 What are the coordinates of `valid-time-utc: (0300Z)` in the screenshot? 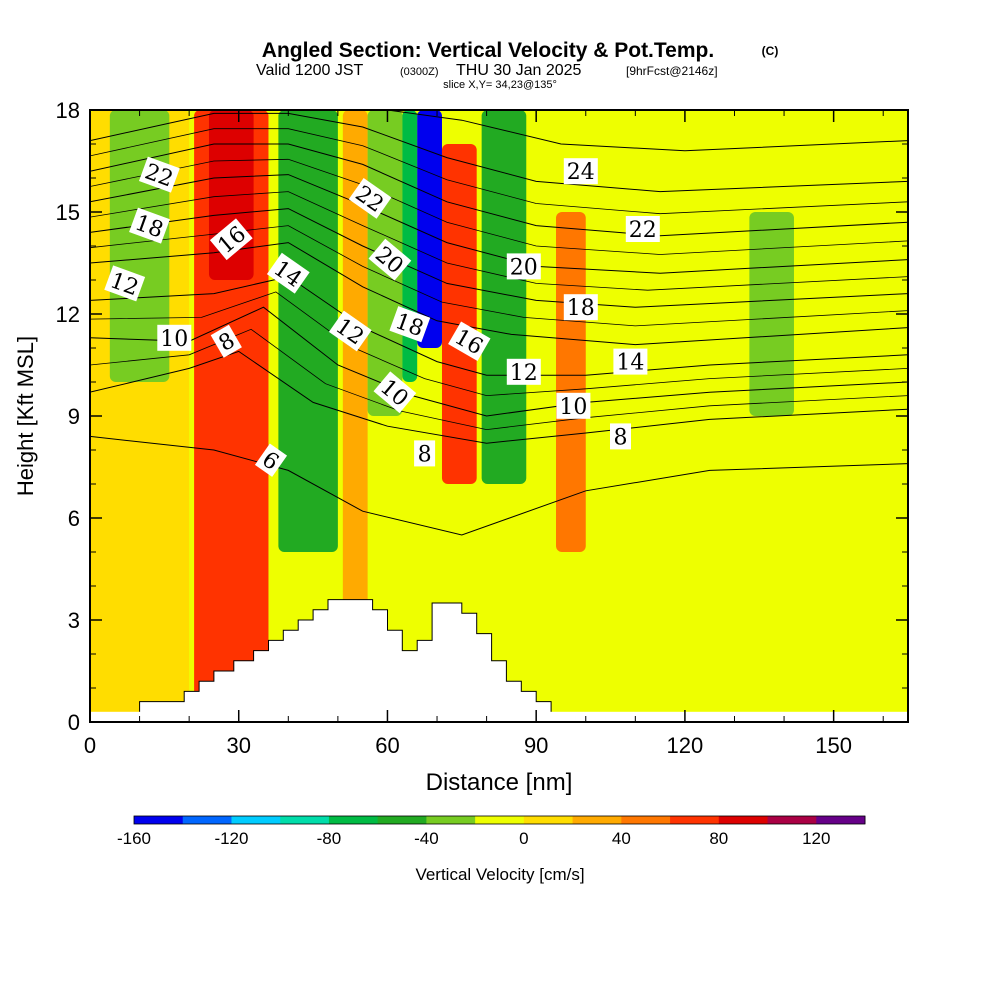 It's located at (419, 72).